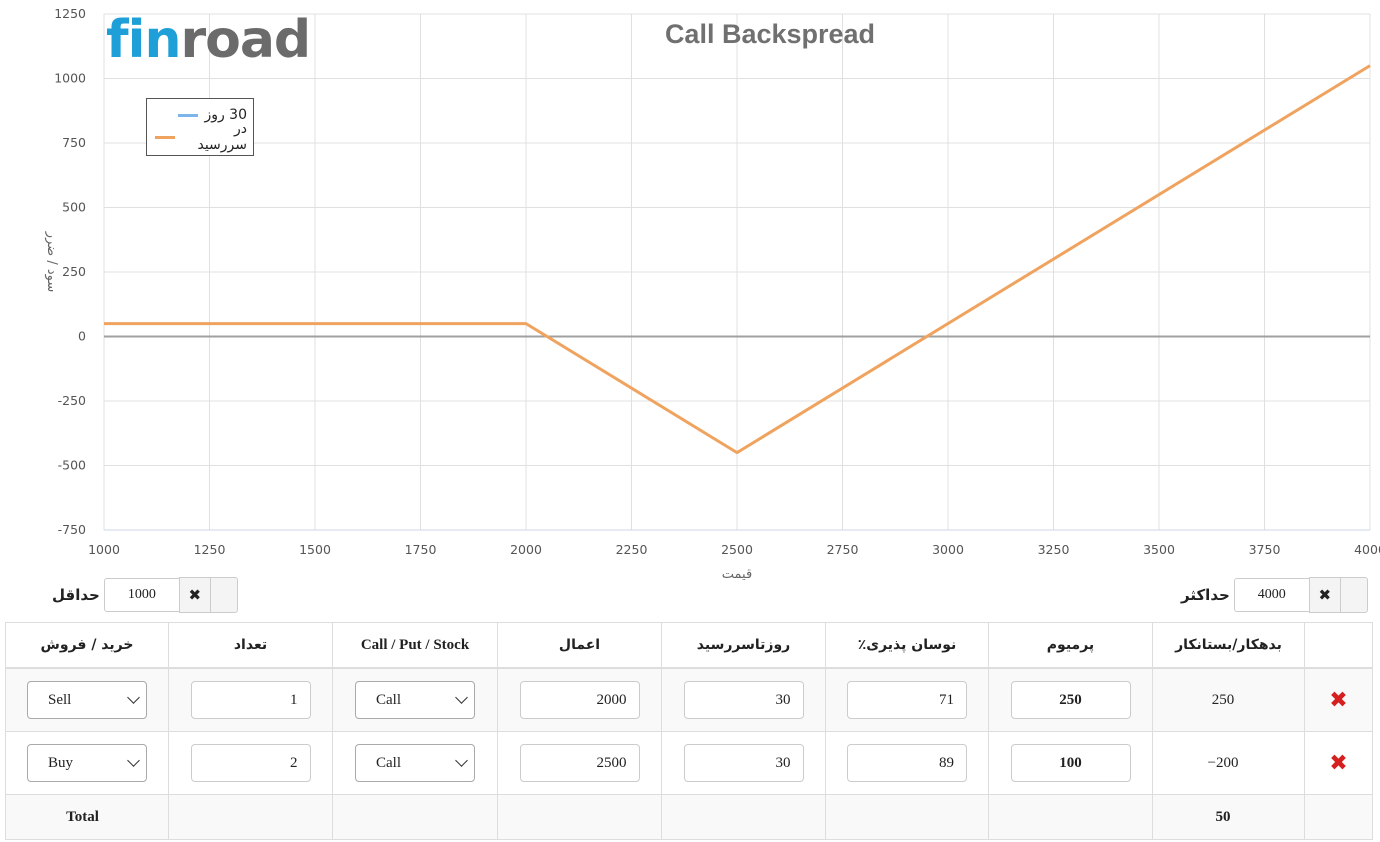  What do you see at coordinates (87, 645) in the screenshot?
I see `header-side: خرید / فروش` at bounding box center [87, 645].